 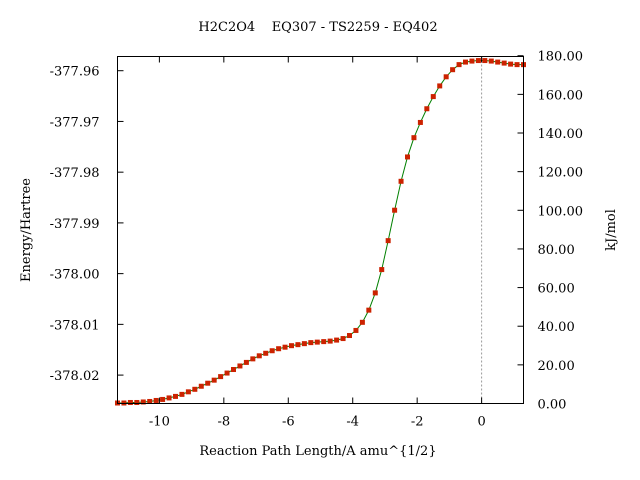 I want to click on x-axis-label: Reaction Path Length/A amu^{1/2}, so click(x=317, y=451).